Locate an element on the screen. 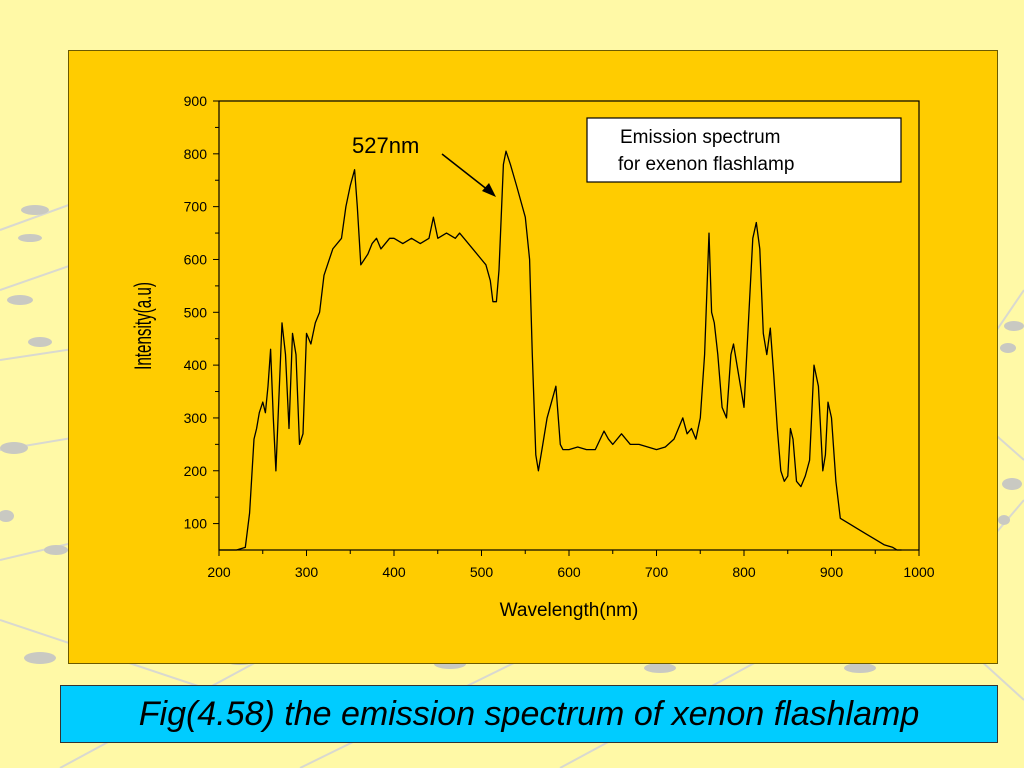  x-tick-label: 500 is located at coordinates (482, 572).